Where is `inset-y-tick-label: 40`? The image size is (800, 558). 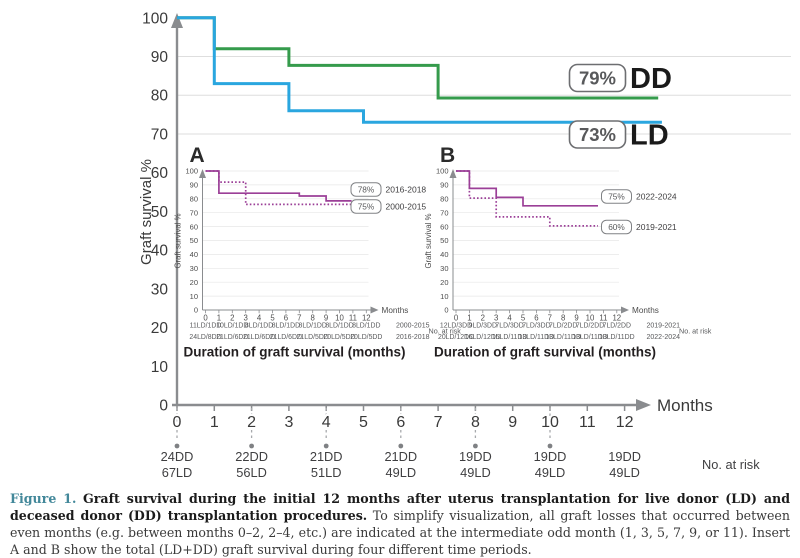 inset-y-tick-label: 40 is located at coordinates (444, 254).